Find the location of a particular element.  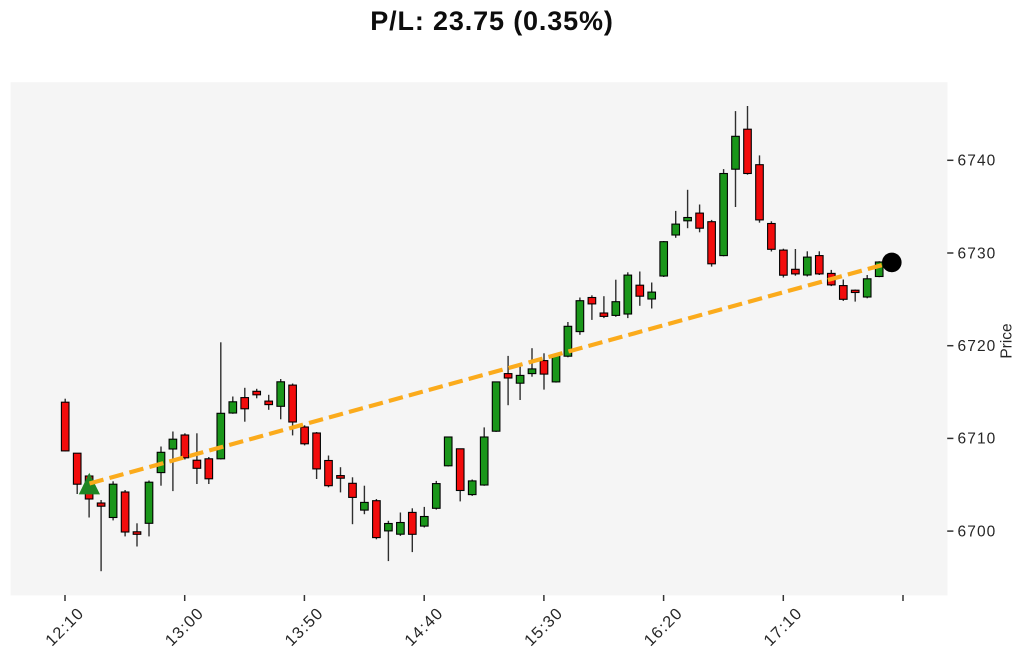

svg-text: 14:40 is located at coordinates (424, 627).